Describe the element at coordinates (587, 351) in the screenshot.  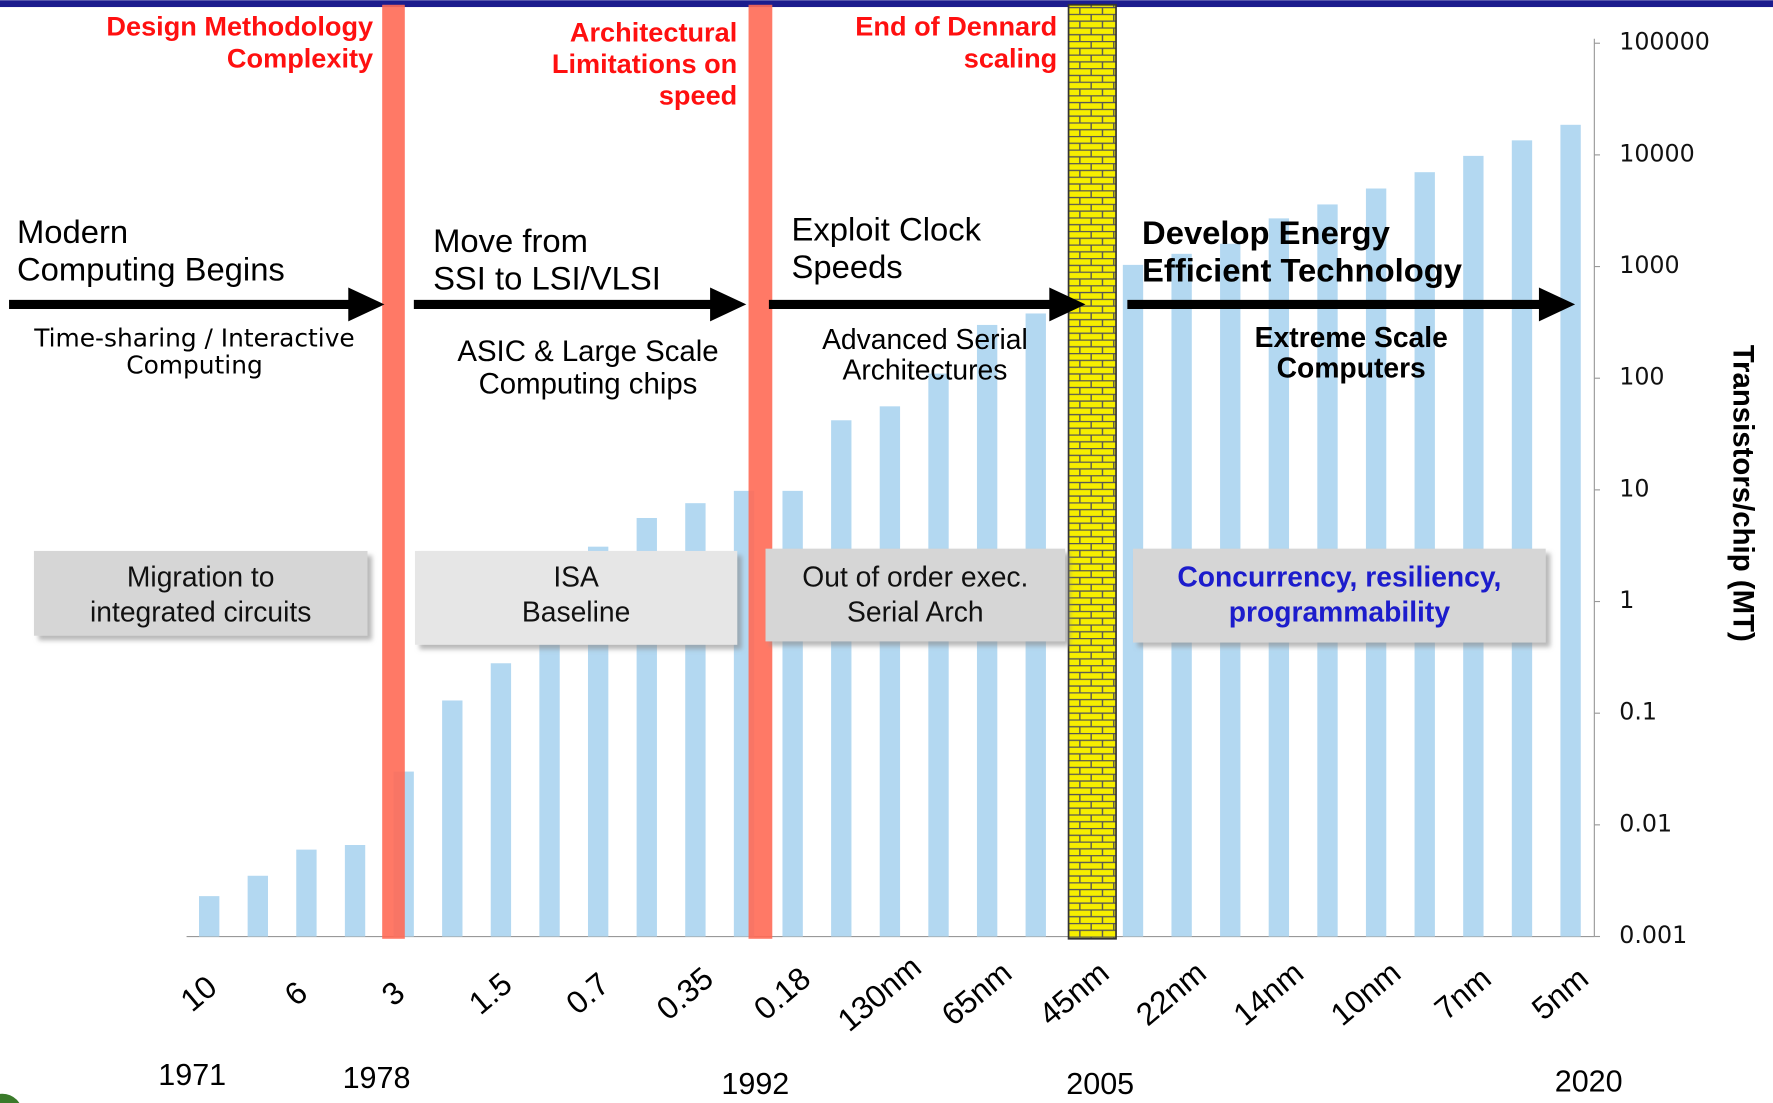
I see `phase-detail: ASIC & Large Scale` at that location.